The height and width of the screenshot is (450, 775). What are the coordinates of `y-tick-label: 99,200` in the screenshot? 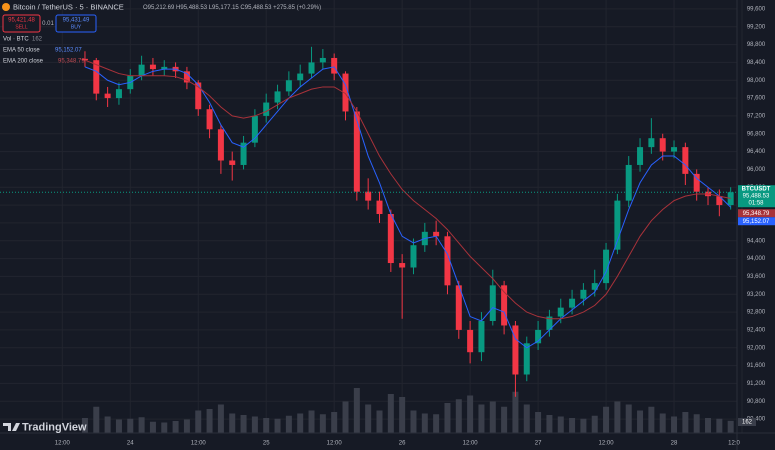 It's located at (756, 27).